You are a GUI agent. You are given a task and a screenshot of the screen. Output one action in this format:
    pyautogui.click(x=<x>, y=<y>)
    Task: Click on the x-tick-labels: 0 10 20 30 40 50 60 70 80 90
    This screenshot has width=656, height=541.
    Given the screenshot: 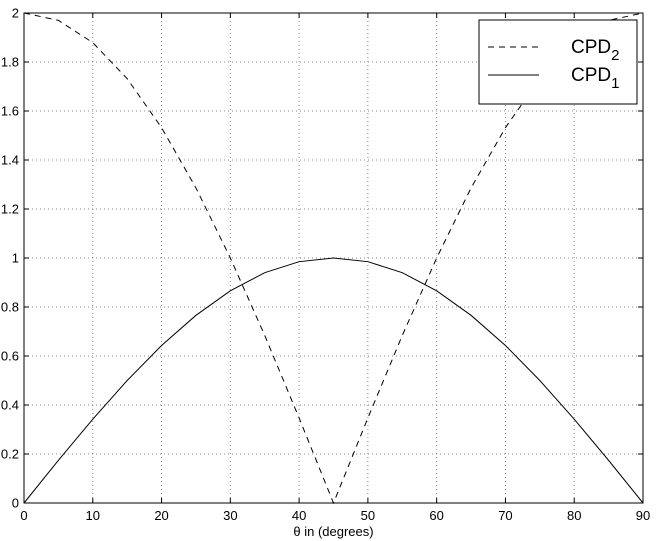 What is the action you would take?
    pyautogui.click(x=335, y=515)
    